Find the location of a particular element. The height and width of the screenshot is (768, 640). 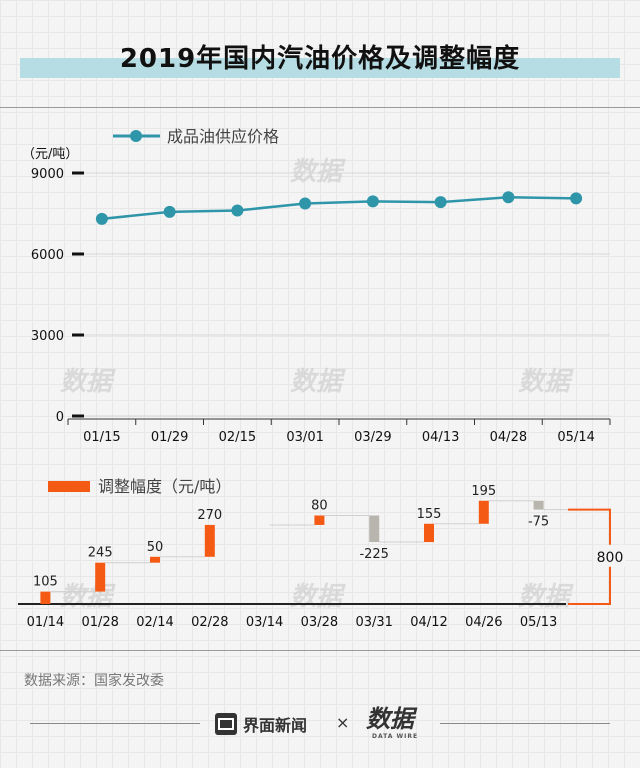

bar-value-label: 50 is located at coordinates (155, 547).